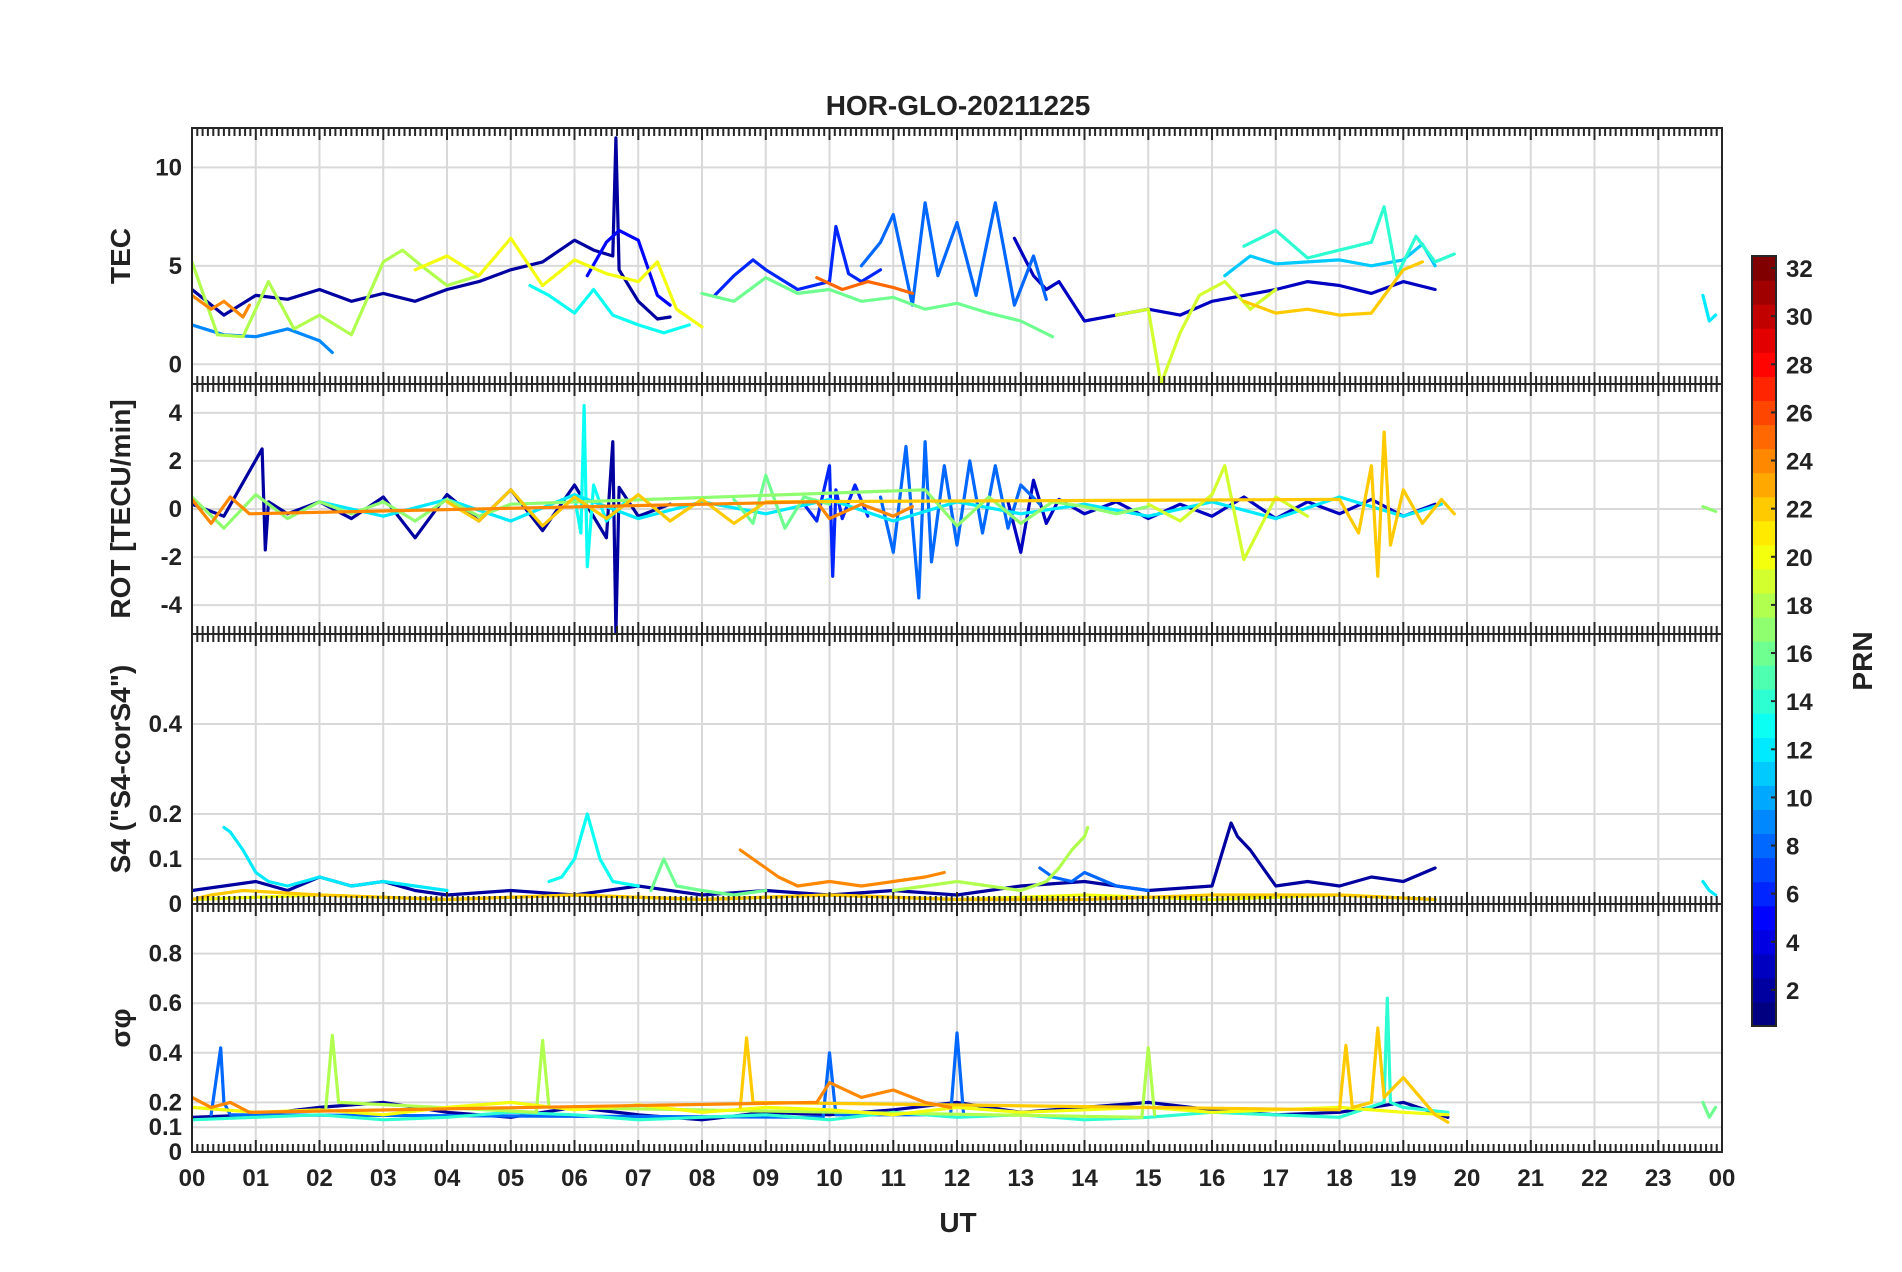 The image size is (1902, 1272). What do you see at coordinates (172, 605) in the screenshot?
I see `y-tick-label: -4` at bounding box center [172, 605].